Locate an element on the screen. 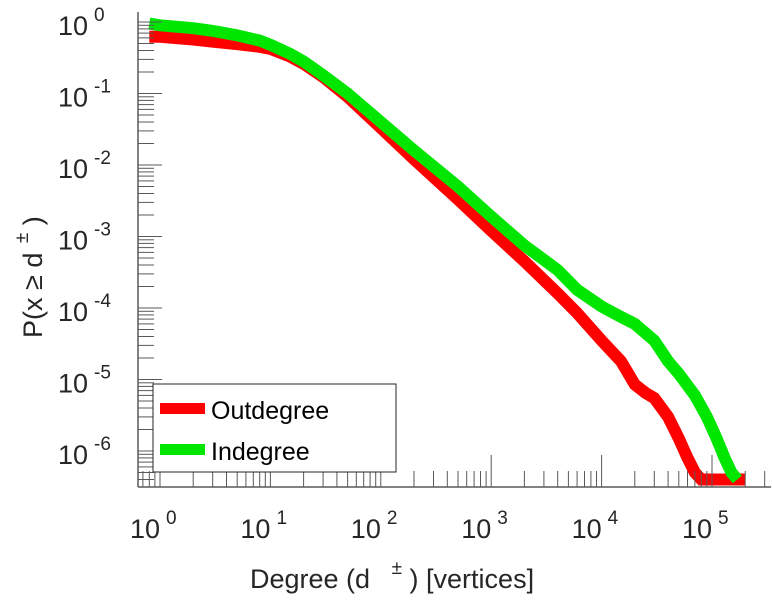 This screenshot has width=772, height=600. x-tick-exp: 5 is located at coordinates (723, 518).